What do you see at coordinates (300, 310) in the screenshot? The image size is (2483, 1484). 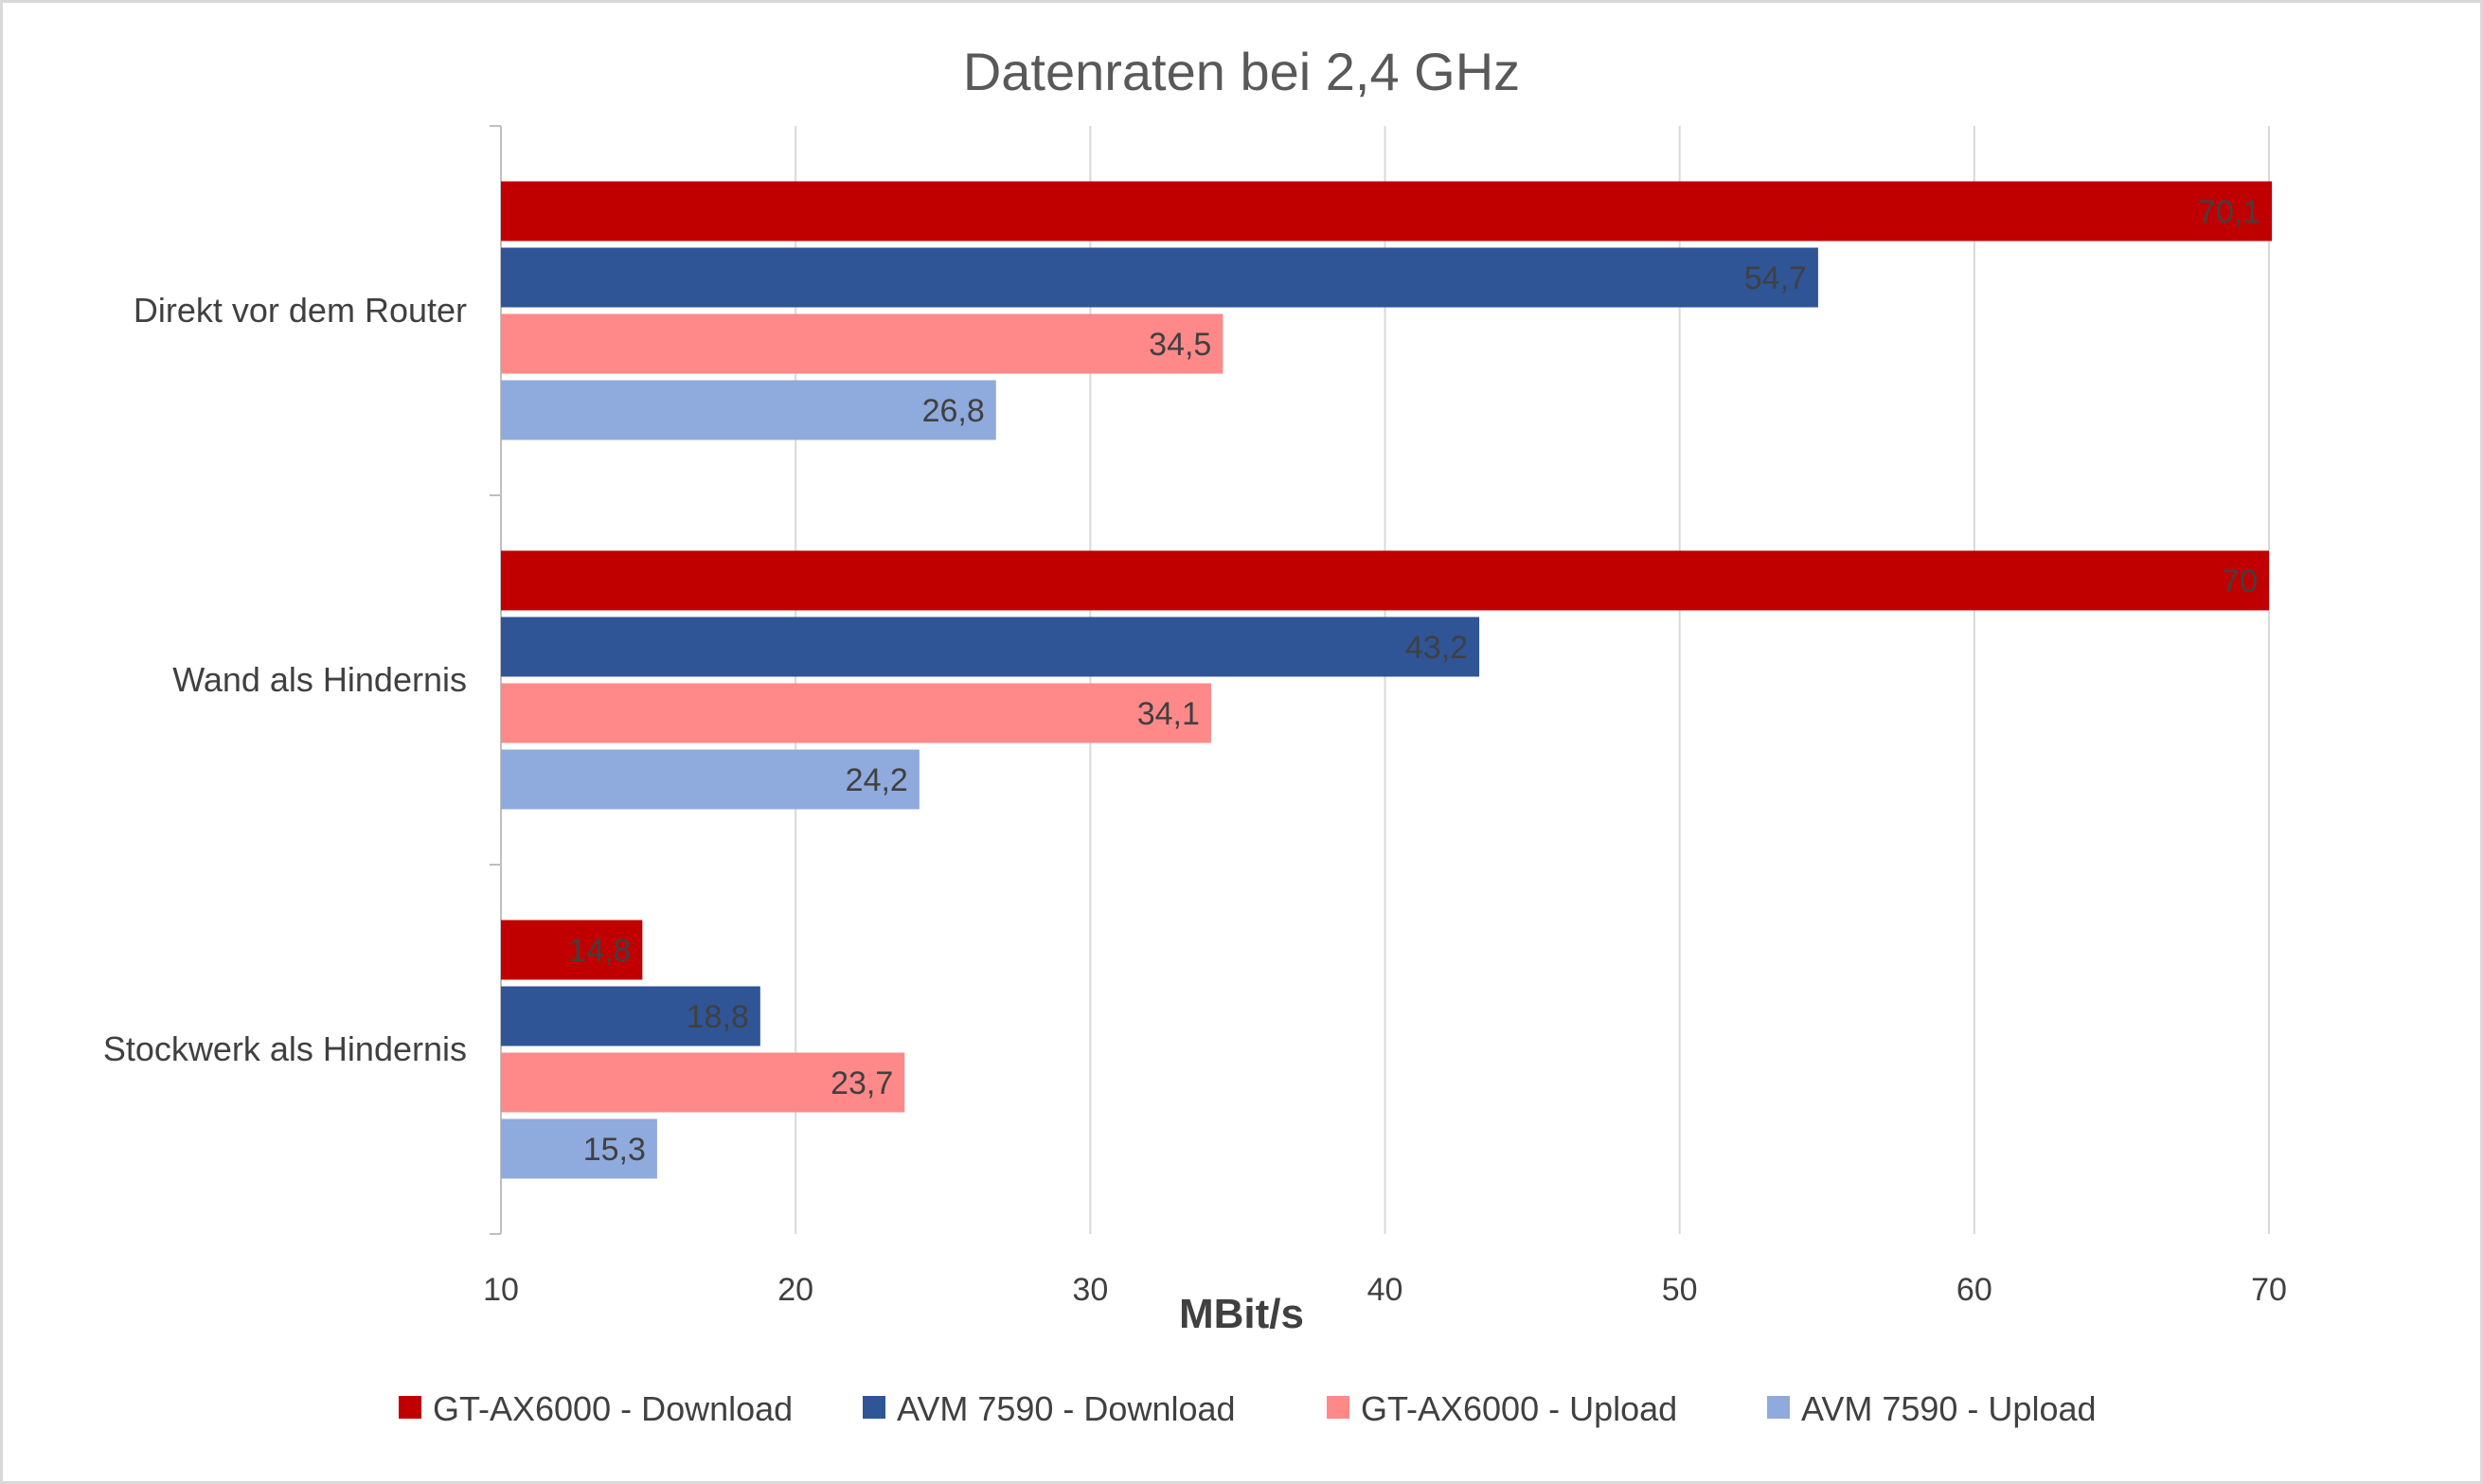 I see `category-label: Direkt vor dem Router` at bounding box center [300, 310].